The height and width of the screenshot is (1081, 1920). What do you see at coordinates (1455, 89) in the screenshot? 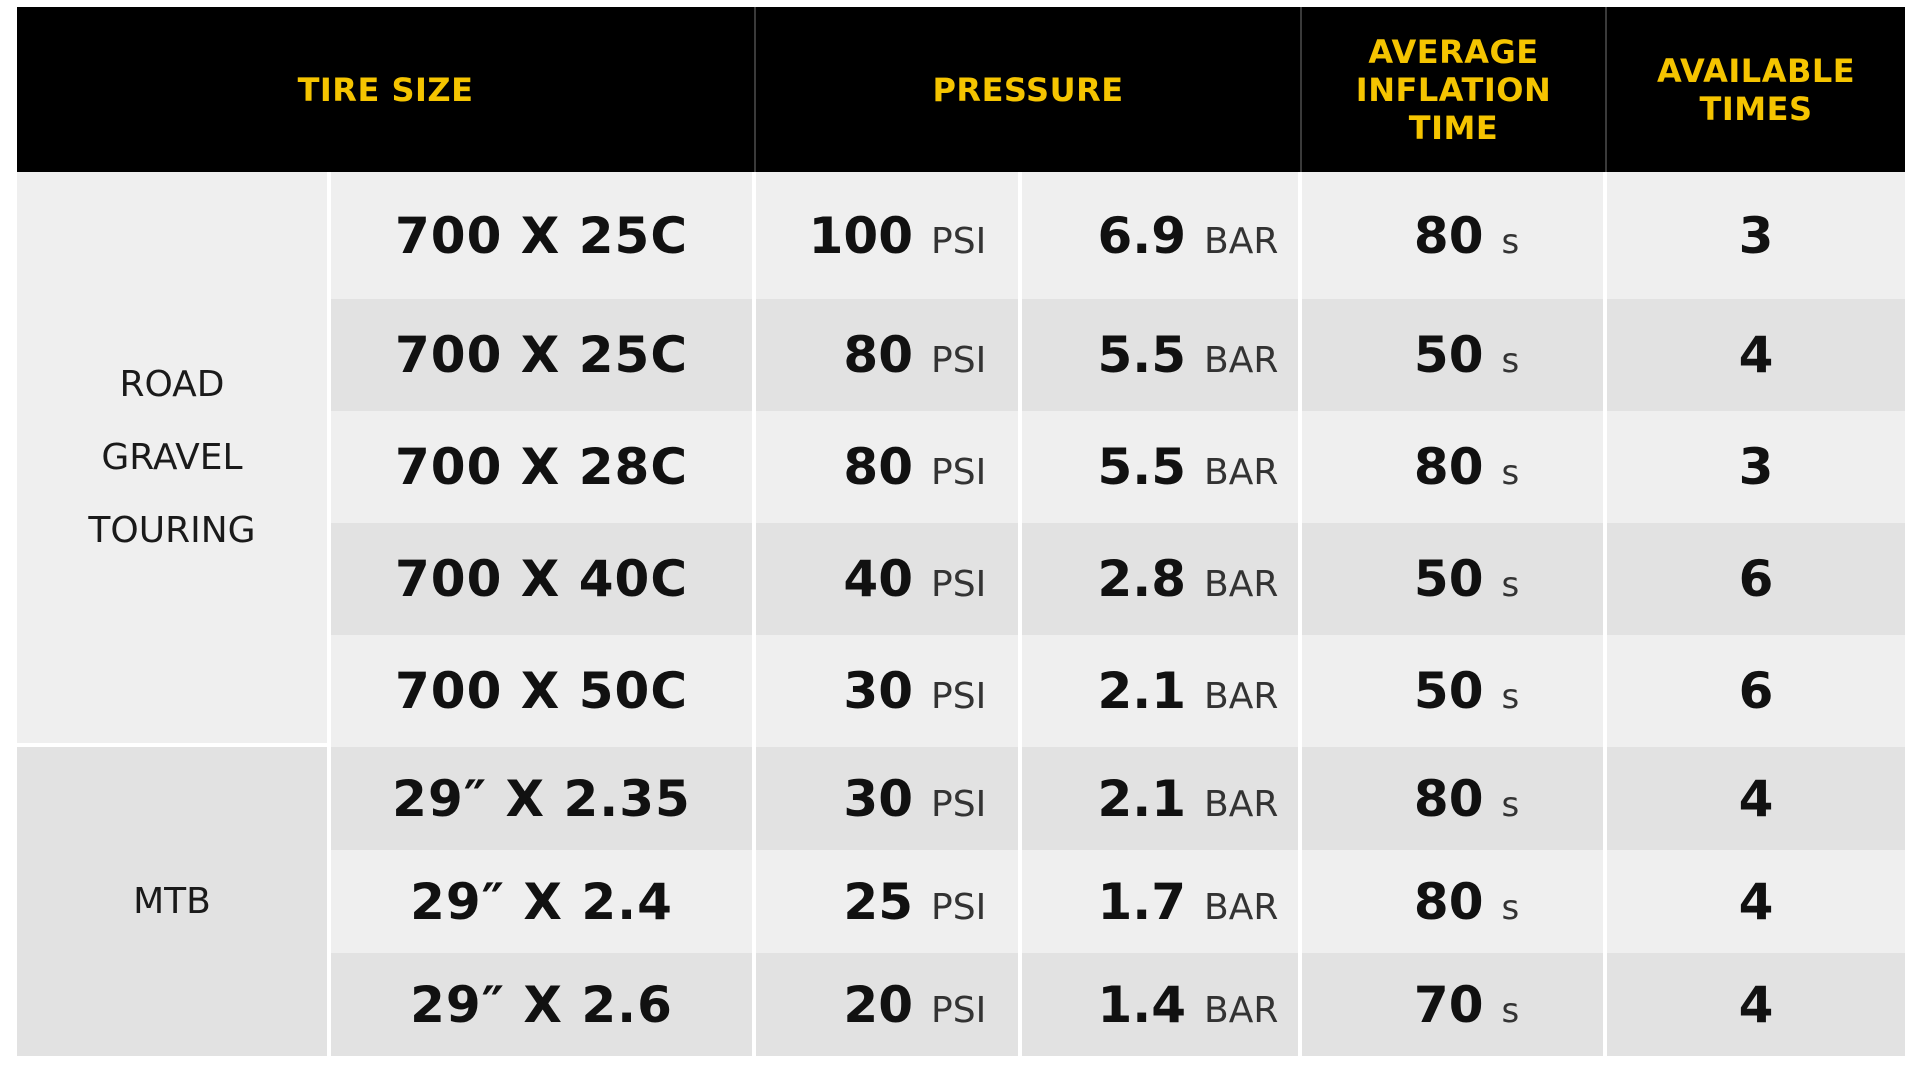
I see `header-average-inflation-time: AVERAGE INFLATION TIME` at bounding box center [1455, 89].